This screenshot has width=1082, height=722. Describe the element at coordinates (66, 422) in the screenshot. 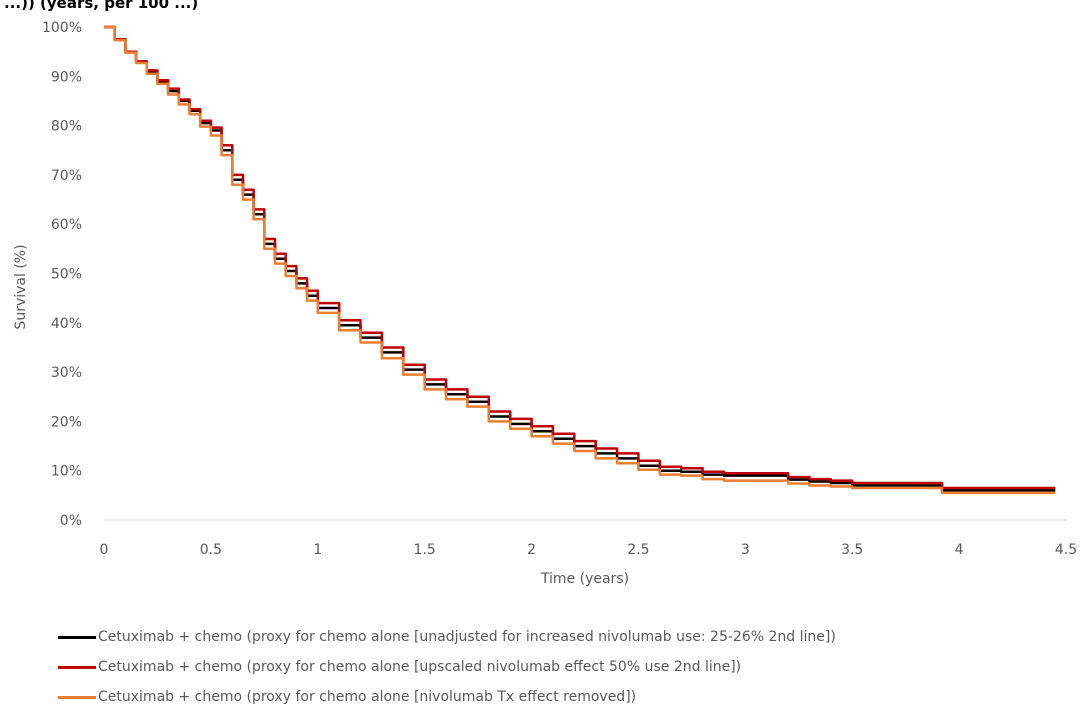

I see `y-tick-label: 20%` at that location.